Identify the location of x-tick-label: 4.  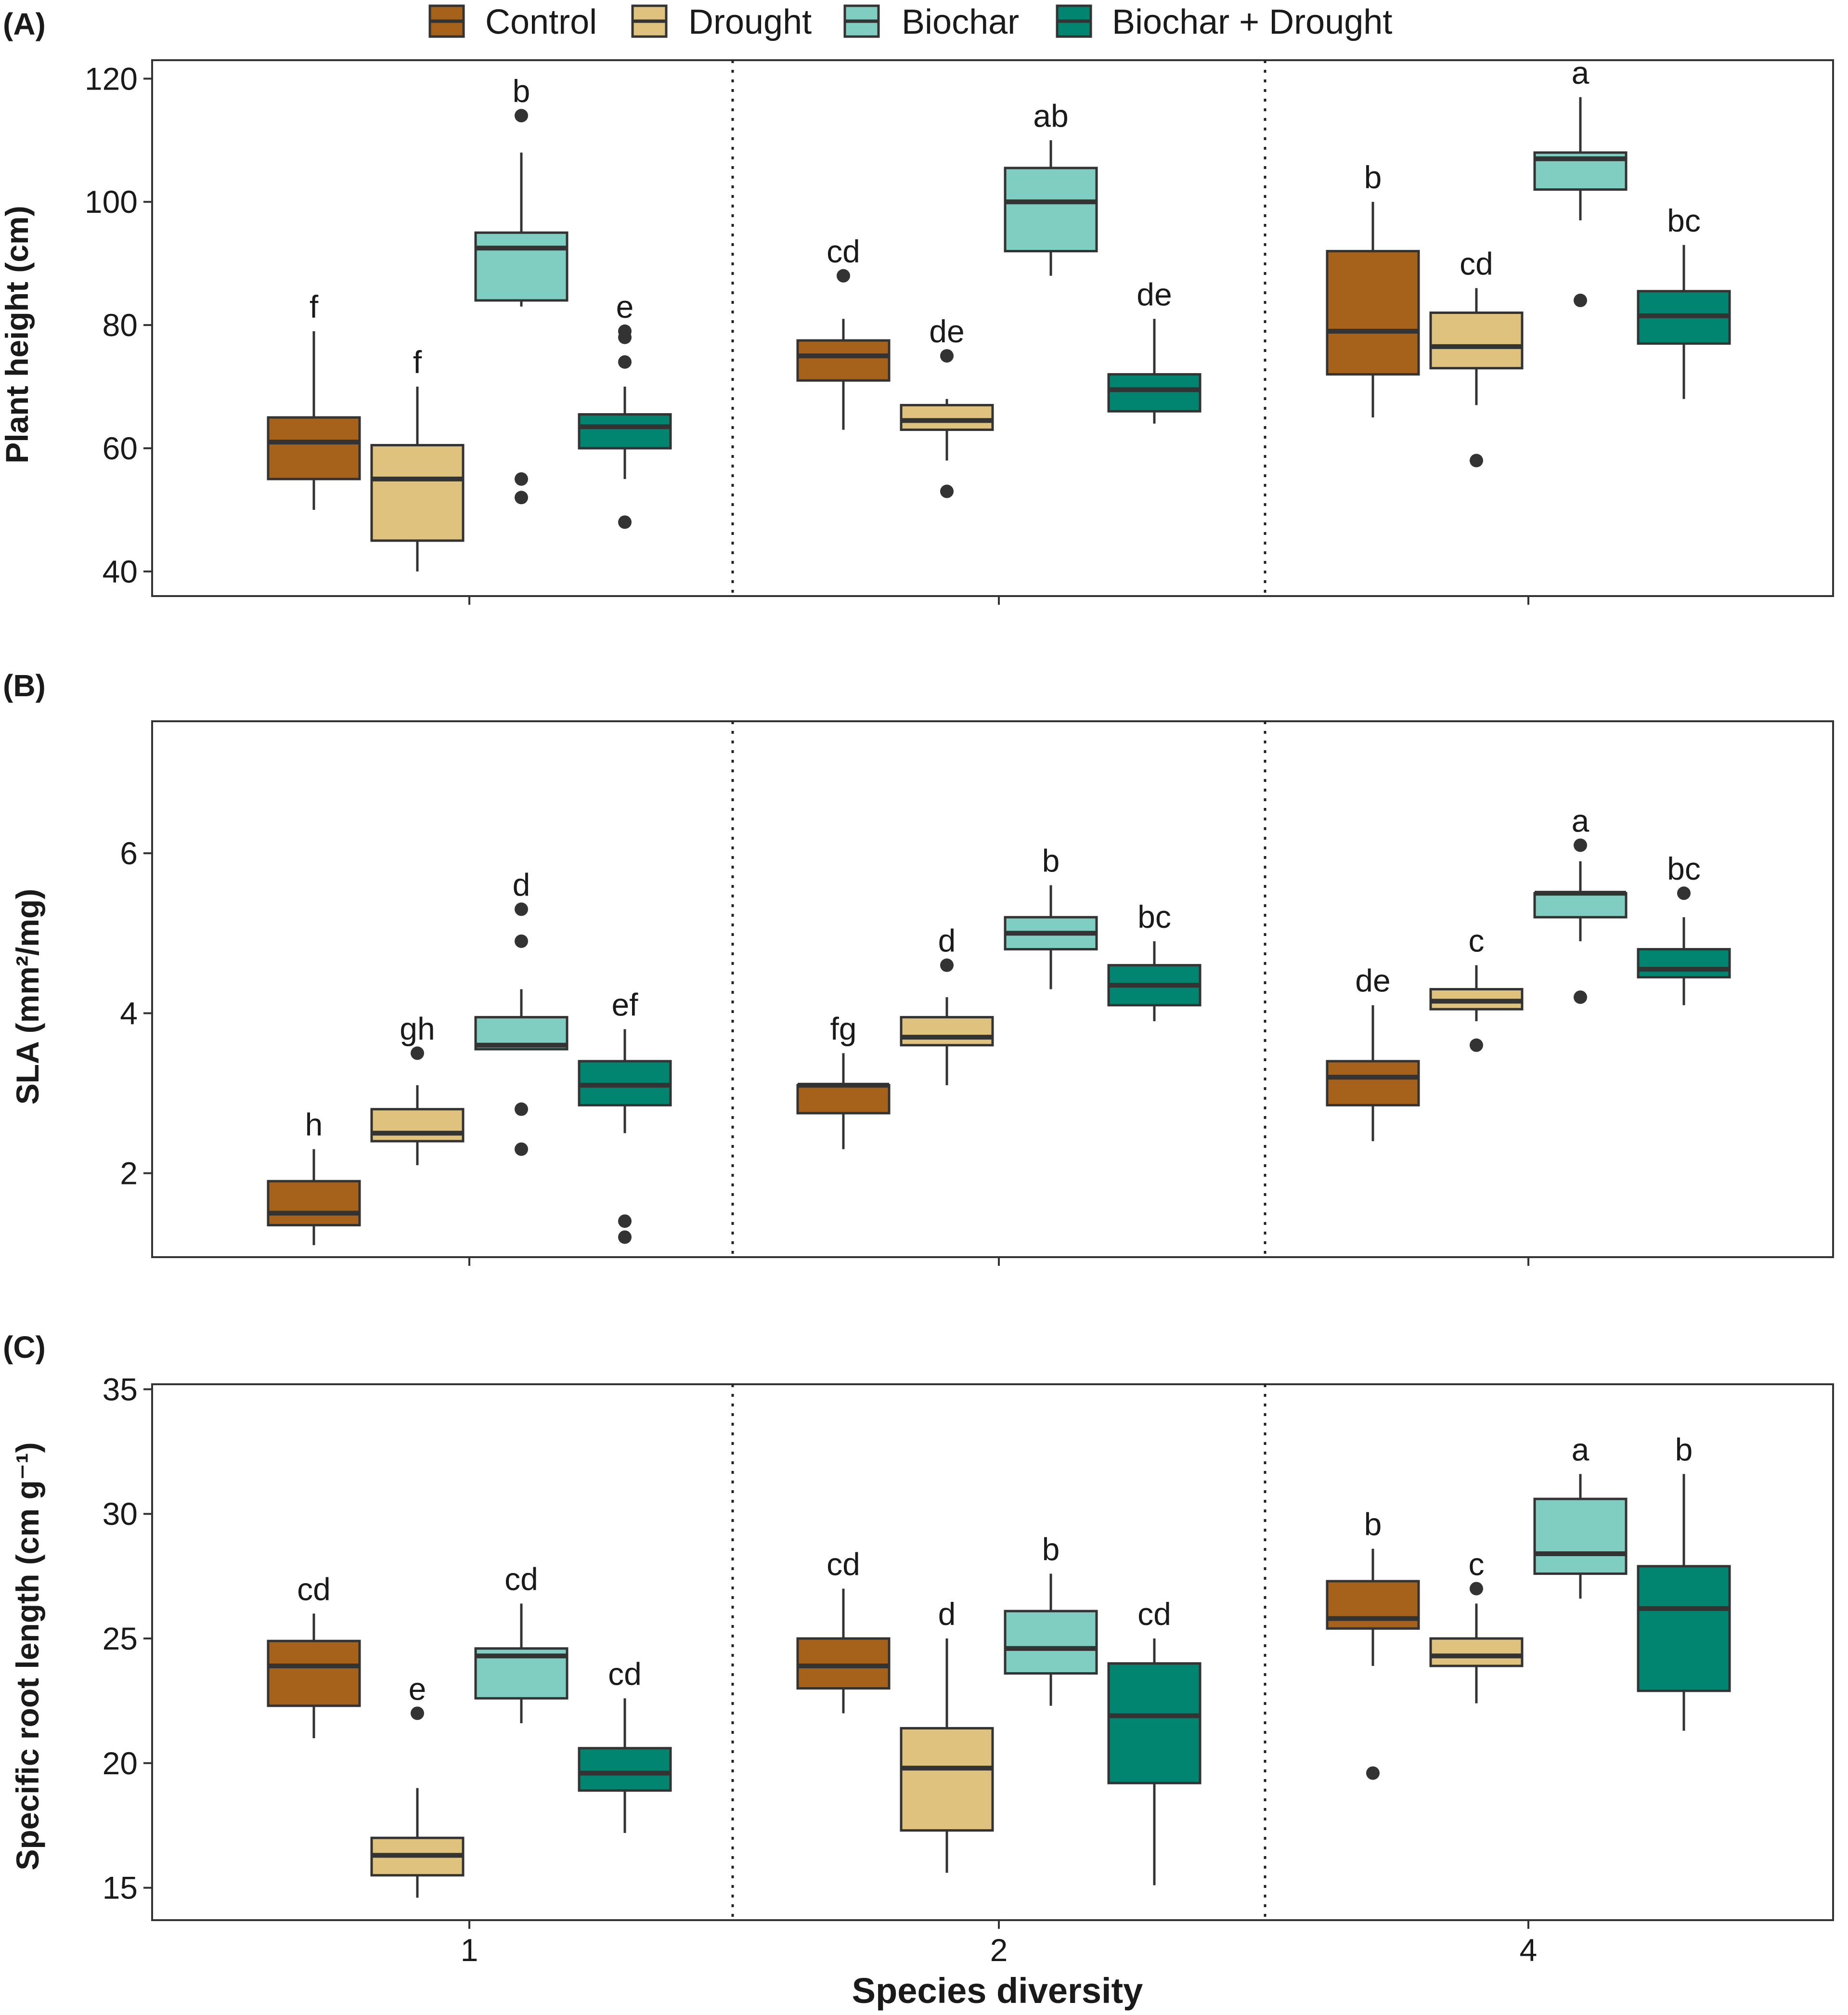
(1529, 1950).